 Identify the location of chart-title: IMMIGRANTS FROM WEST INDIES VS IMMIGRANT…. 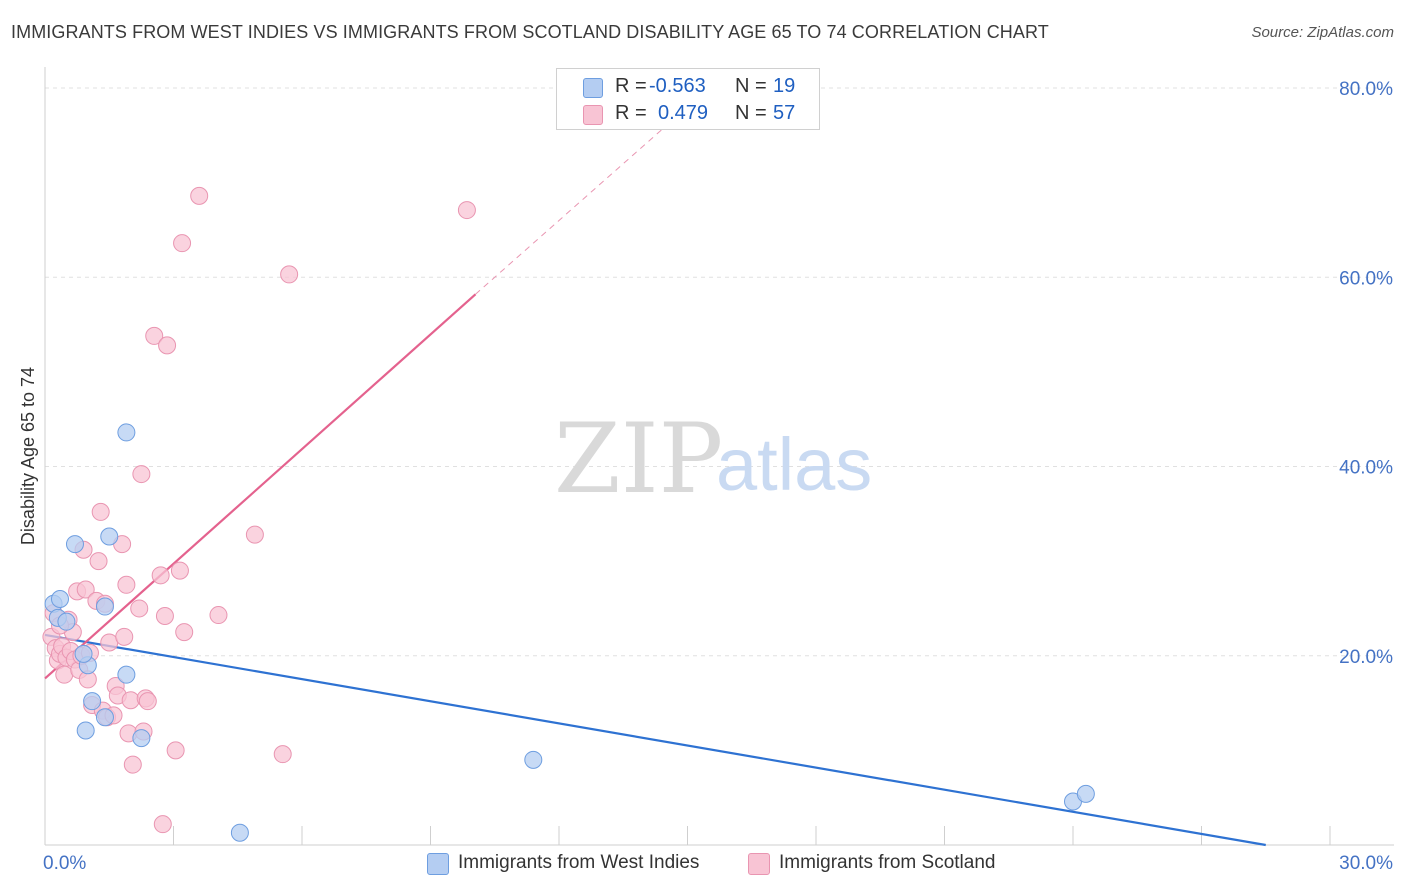
(530, 32).